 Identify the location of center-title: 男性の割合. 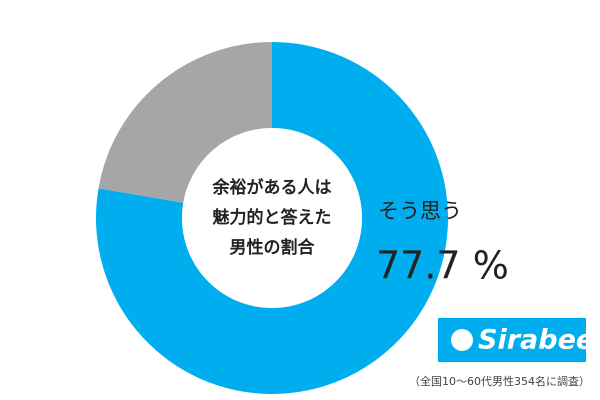
(273, 247).